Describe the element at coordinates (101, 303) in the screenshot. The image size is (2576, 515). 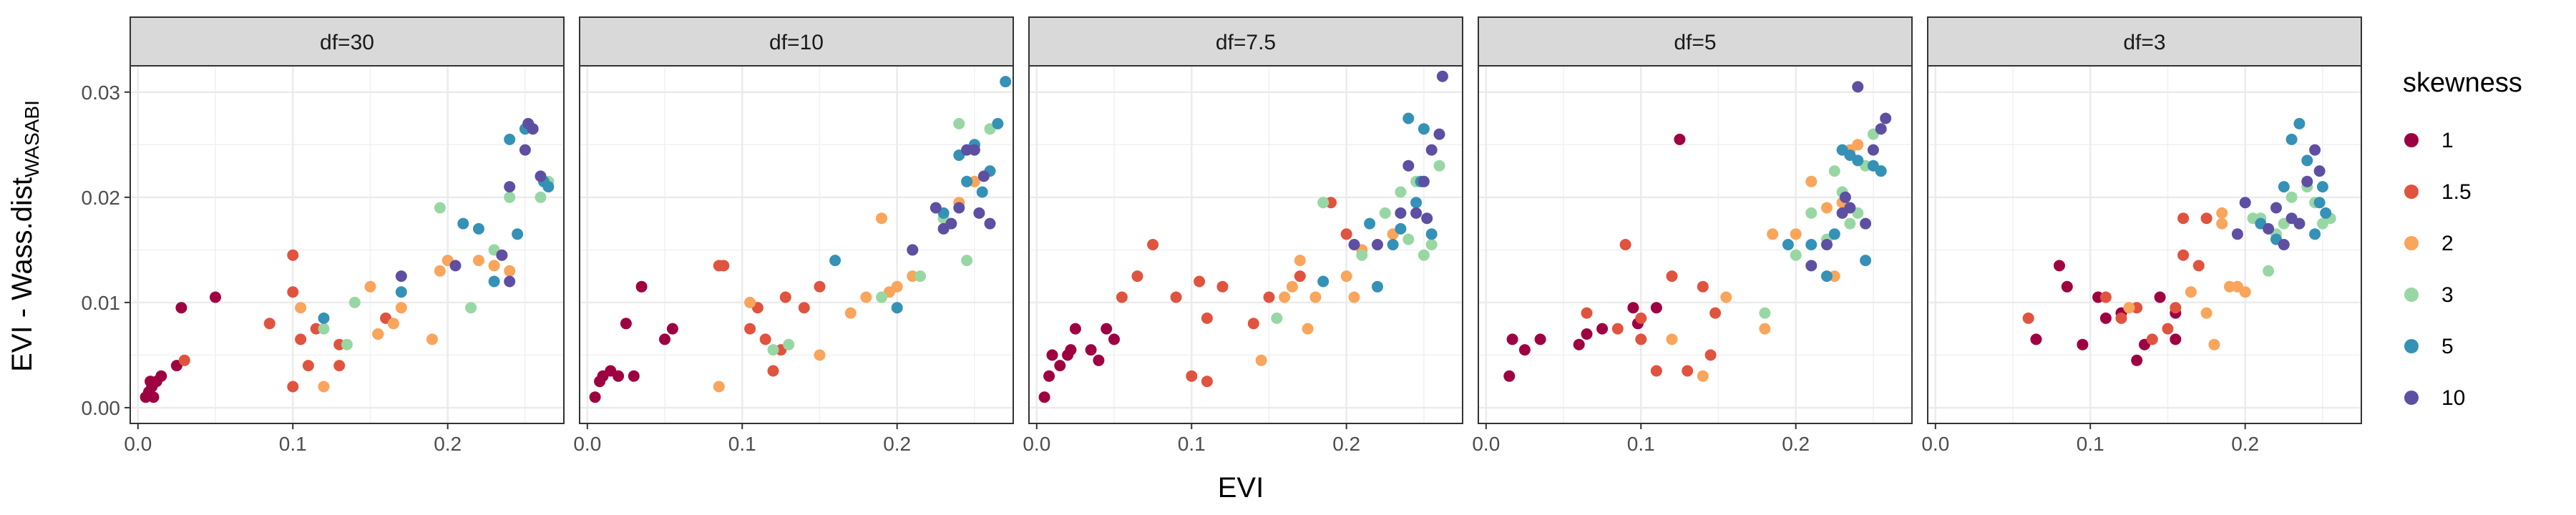
I see `y-tick-label: 0.01` at that location.